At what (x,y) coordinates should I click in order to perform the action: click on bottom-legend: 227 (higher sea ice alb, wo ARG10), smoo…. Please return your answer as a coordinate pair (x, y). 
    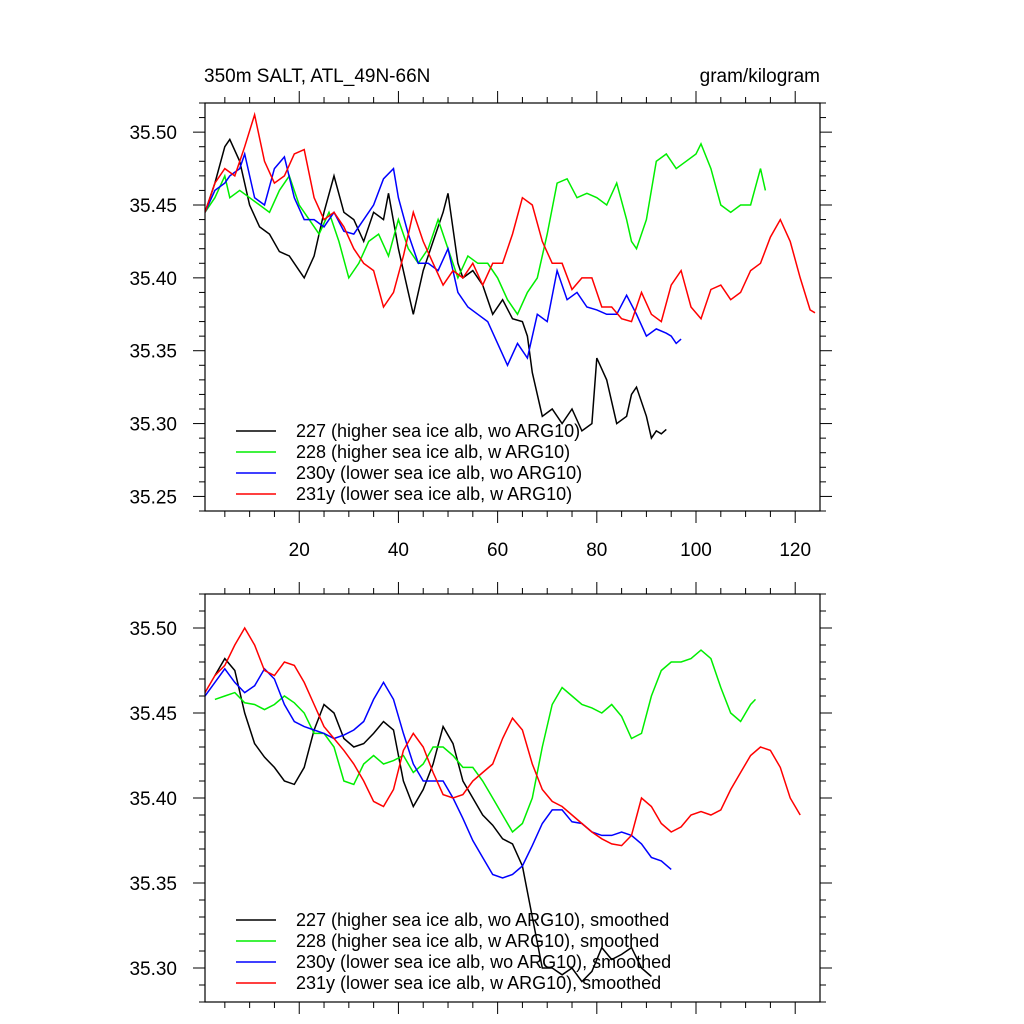
    Looking at the image, I should click on (453, 951).